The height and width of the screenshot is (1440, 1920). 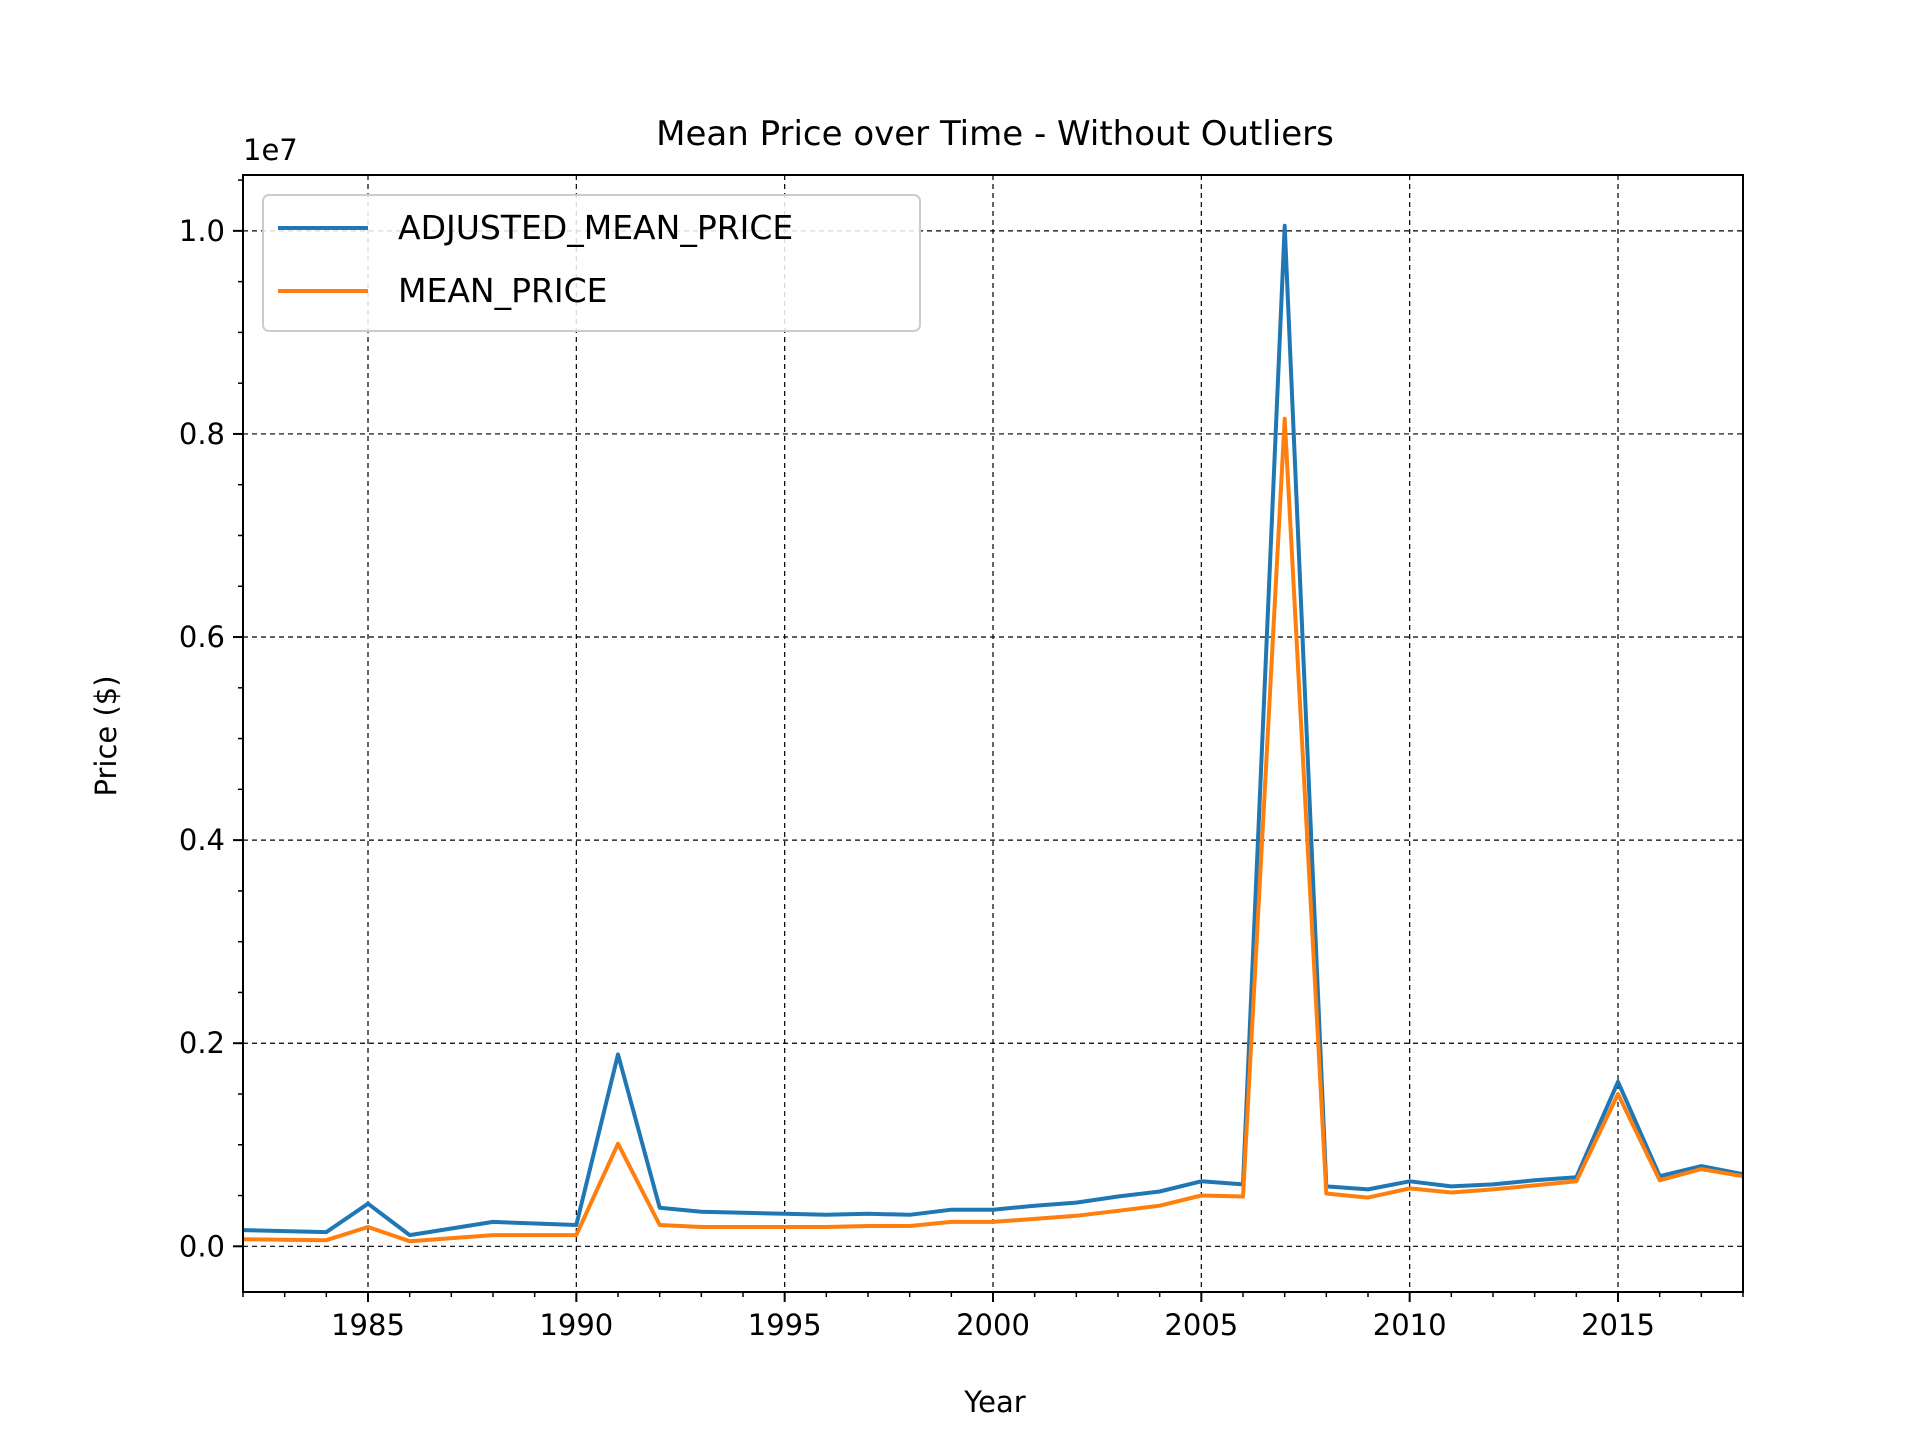 I want to click on x-tick-label: 1985, so click(x=368, y=1325).